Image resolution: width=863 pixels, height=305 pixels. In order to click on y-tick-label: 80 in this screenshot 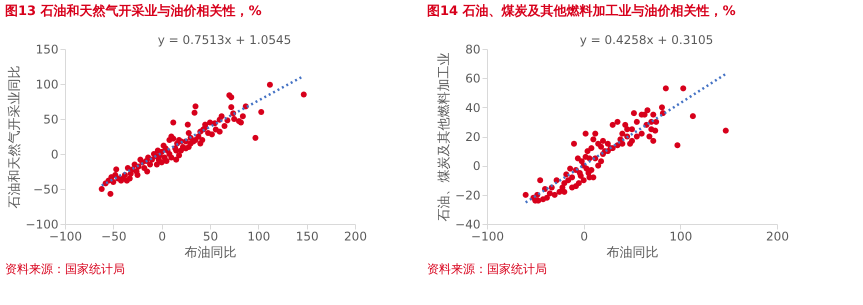, I will do `click(472, 49)`.